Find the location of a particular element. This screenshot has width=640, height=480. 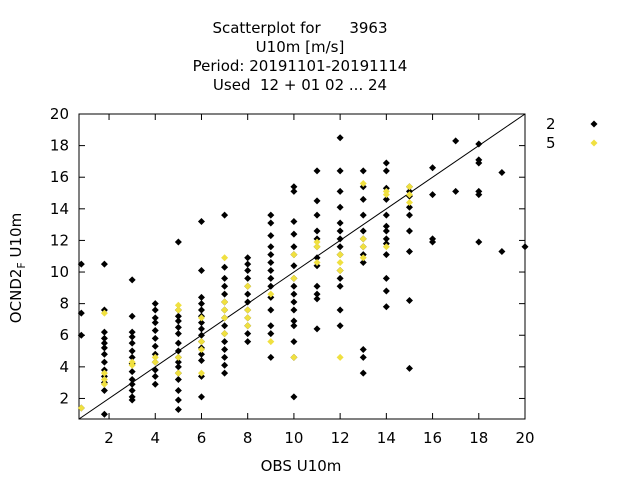

legend-label-2: 2 is located at coordinates (551, 124).